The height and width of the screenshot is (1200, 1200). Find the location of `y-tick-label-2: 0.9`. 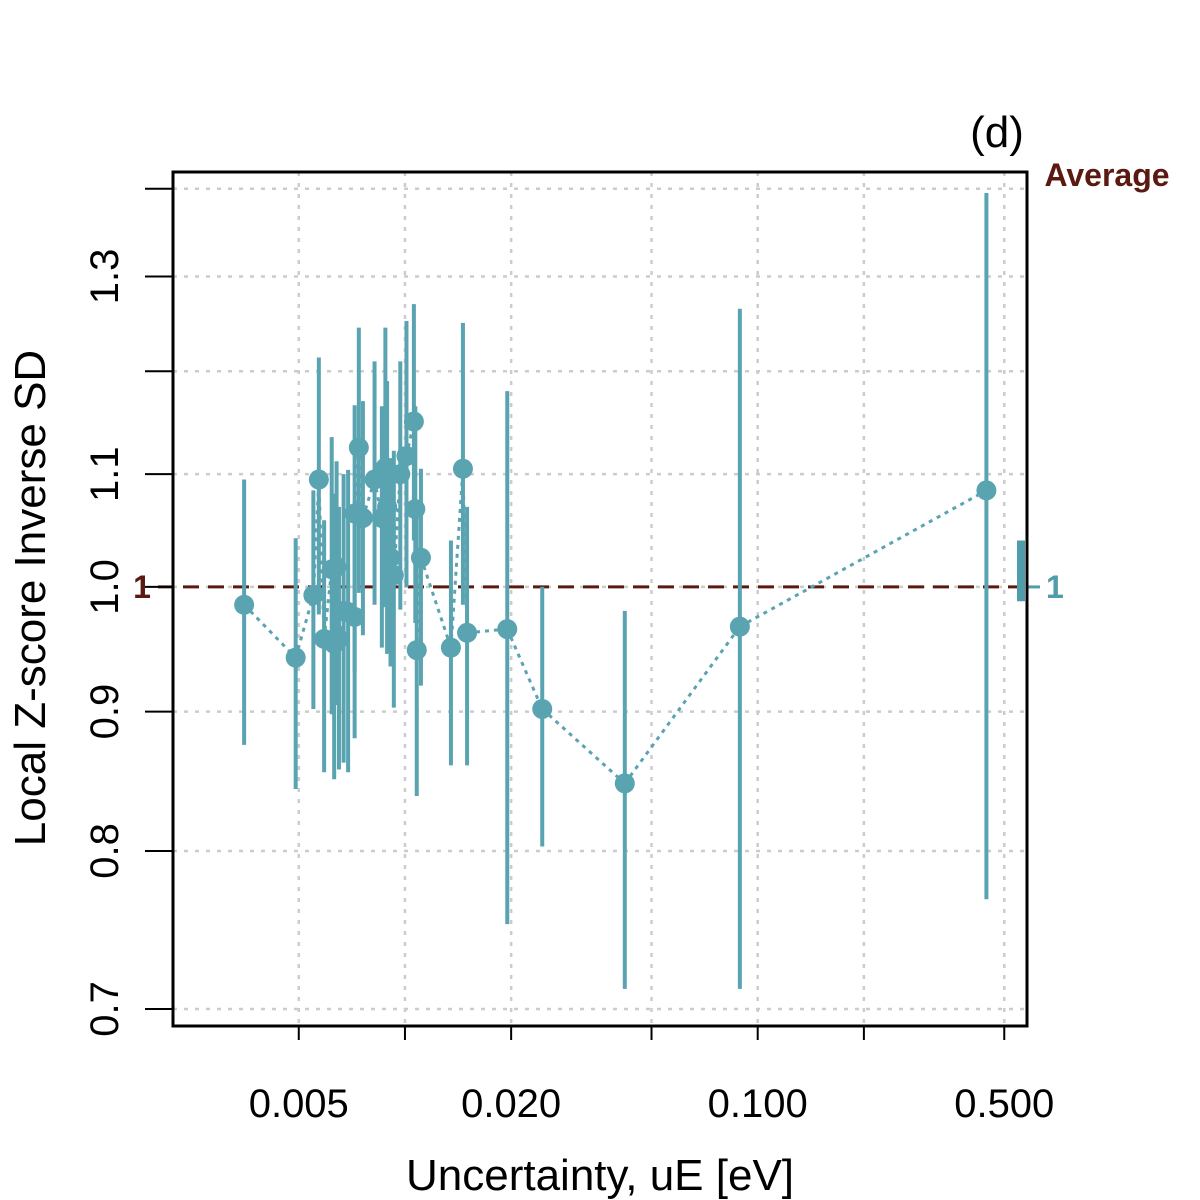

y-tick-label-2: 0.9 is located at coordinates (105, 712).